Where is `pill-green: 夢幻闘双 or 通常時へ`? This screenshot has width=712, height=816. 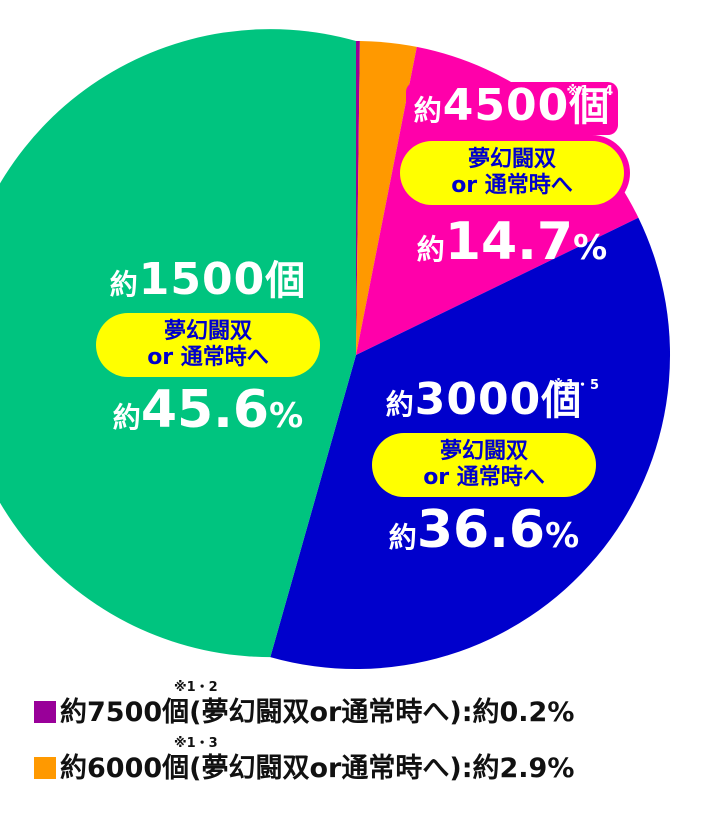 pill-green: 夢幻闘双 or 通常時へ is located at coordinates (208, 345).